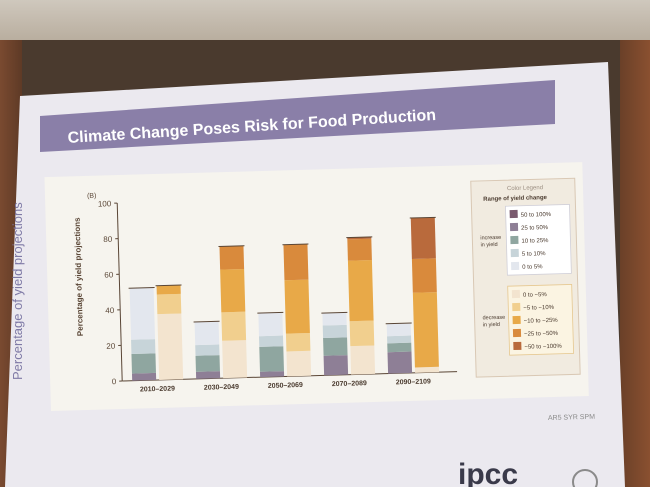  What do you see at coordinates (349, 384) in the screenshot?
I see `category-label: 2070–2089` at bounding box center [349, 384].